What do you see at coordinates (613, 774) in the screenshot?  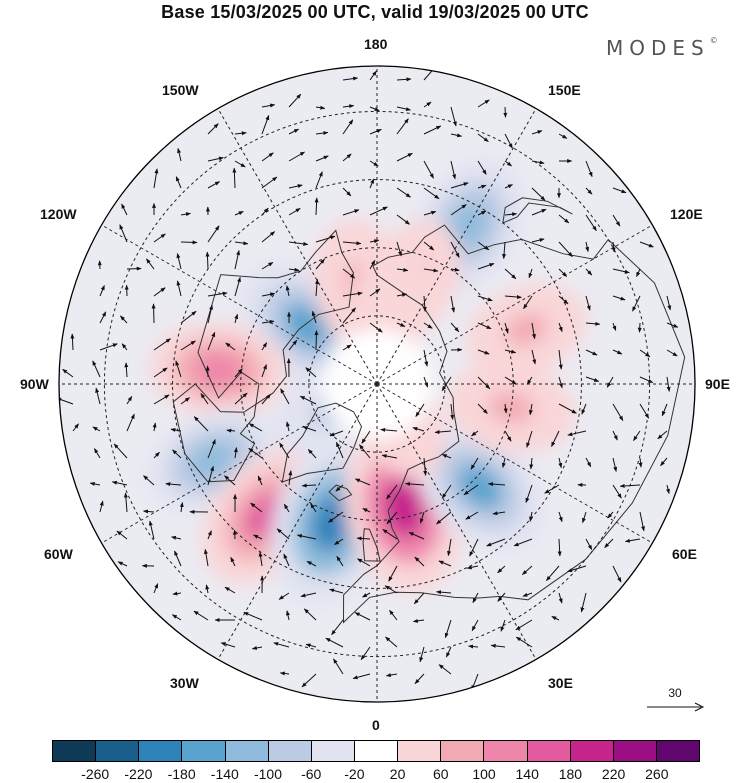 I see `colorbar-tick-label: 220` at bounding box center [613, 774].